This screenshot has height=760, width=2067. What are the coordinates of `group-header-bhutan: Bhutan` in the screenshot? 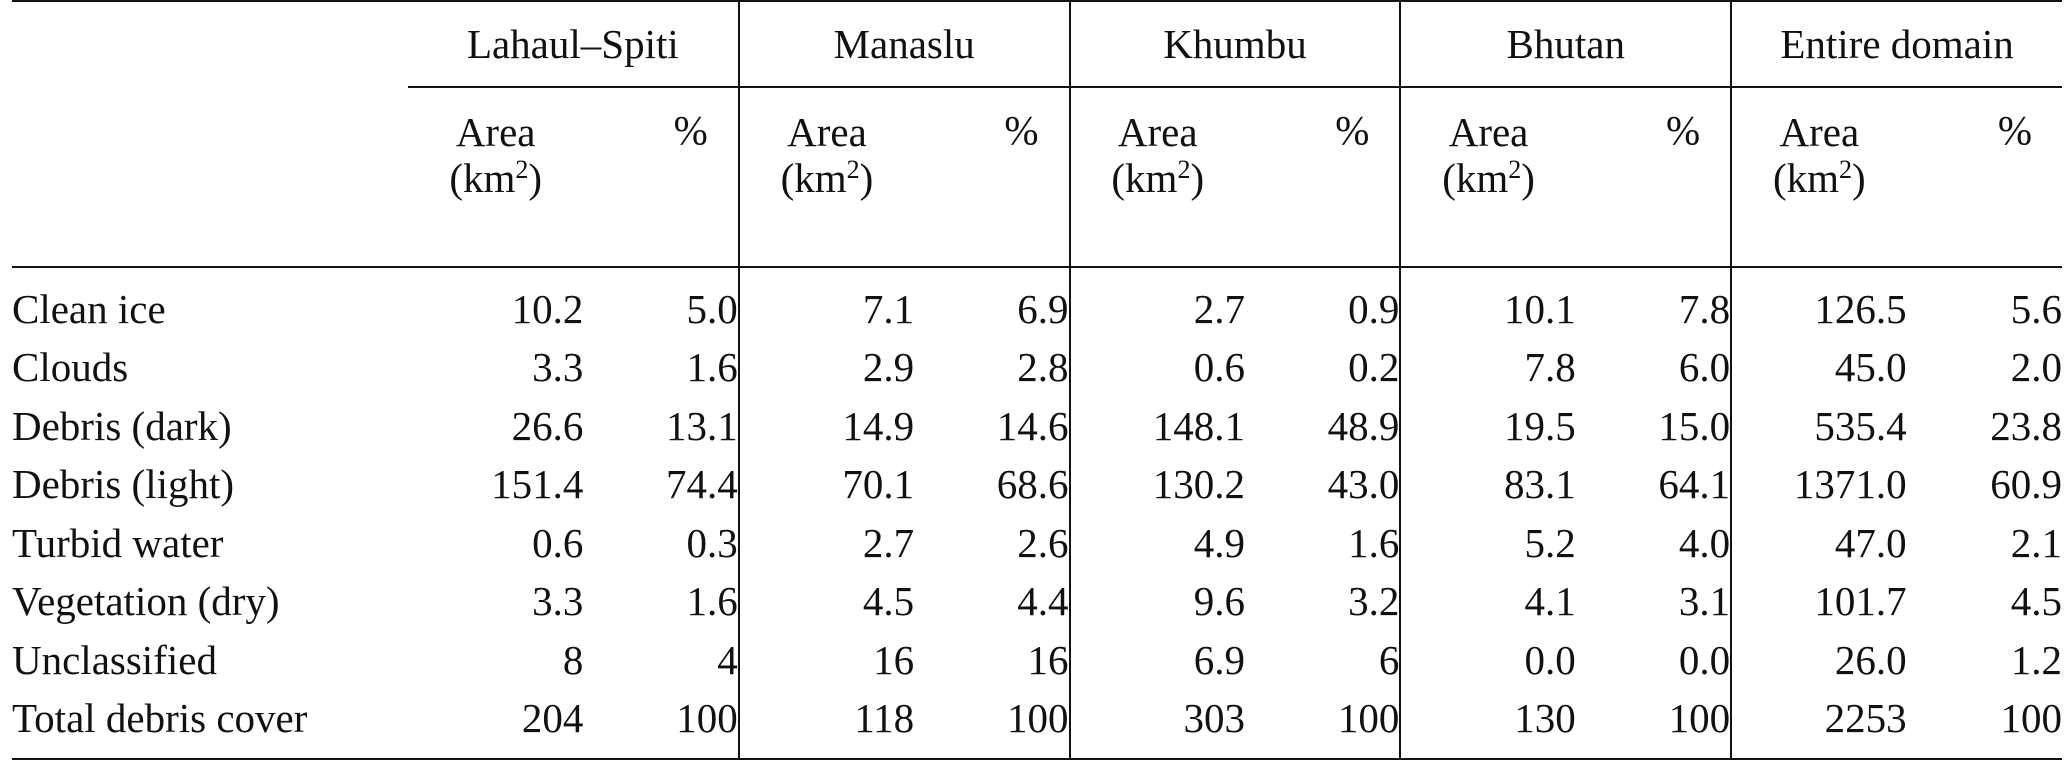 It's located at (1565, 44).